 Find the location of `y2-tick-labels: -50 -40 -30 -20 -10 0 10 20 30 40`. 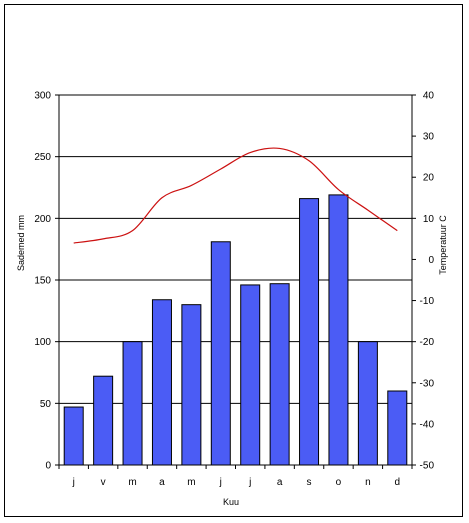

y2-tick-labels: -50 -40 -30 -20 -10 0 10 20 30 40 is located at coordinates (427, 281).